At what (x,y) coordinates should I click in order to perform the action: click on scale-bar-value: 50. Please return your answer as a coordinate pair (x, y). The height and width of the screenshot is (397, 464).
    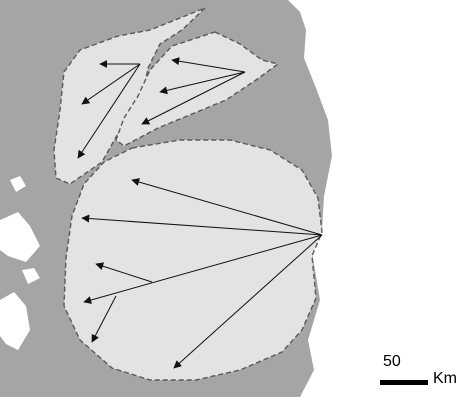
    Looking at the image, I should click on (392, 361).